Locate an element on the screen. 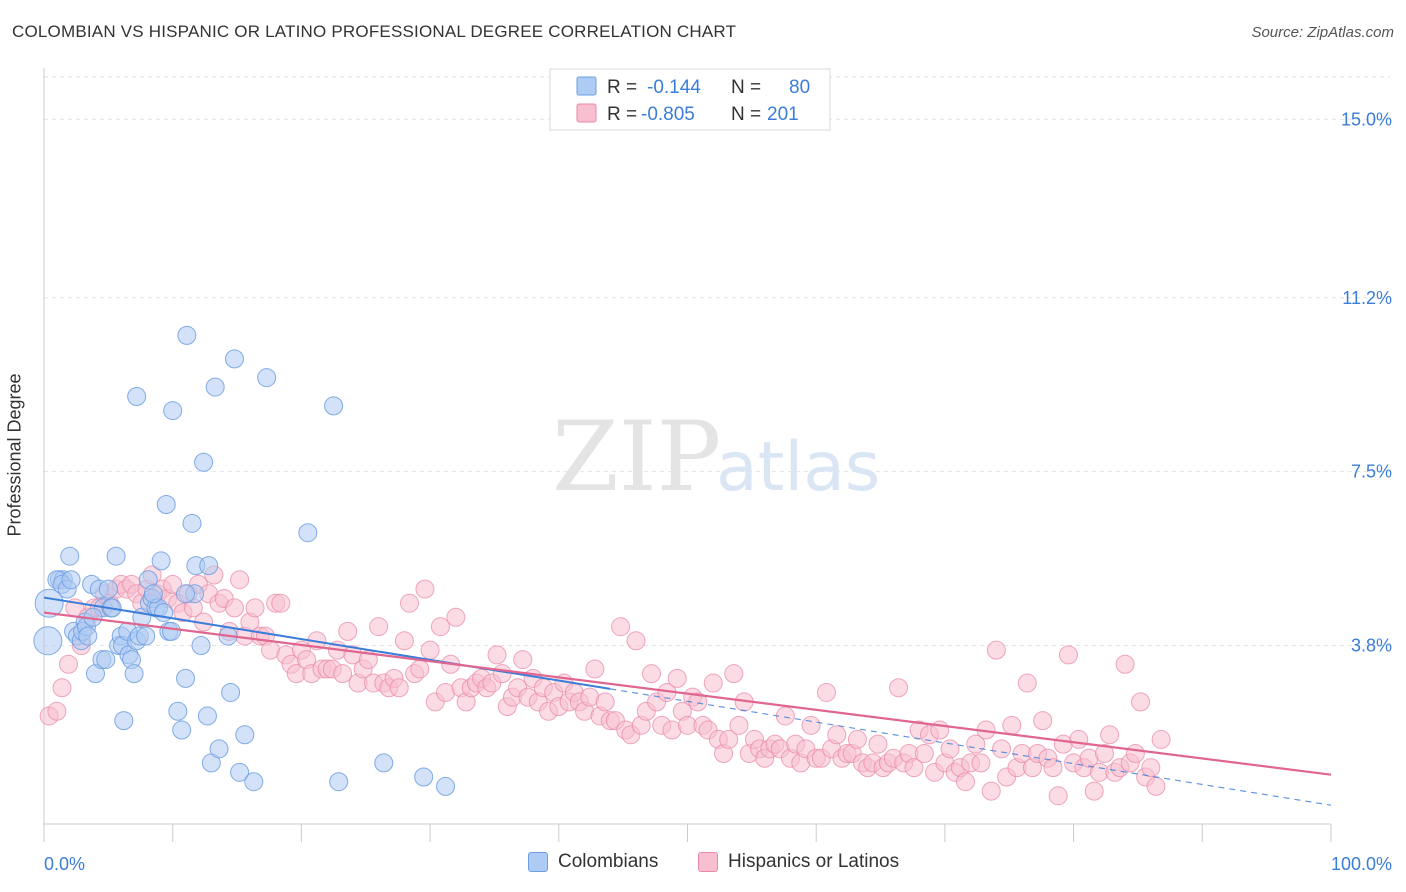 The width and height of the screenshot is (1406, 892). legend-r-value: -0.805 is located at coordinates (668, 114).